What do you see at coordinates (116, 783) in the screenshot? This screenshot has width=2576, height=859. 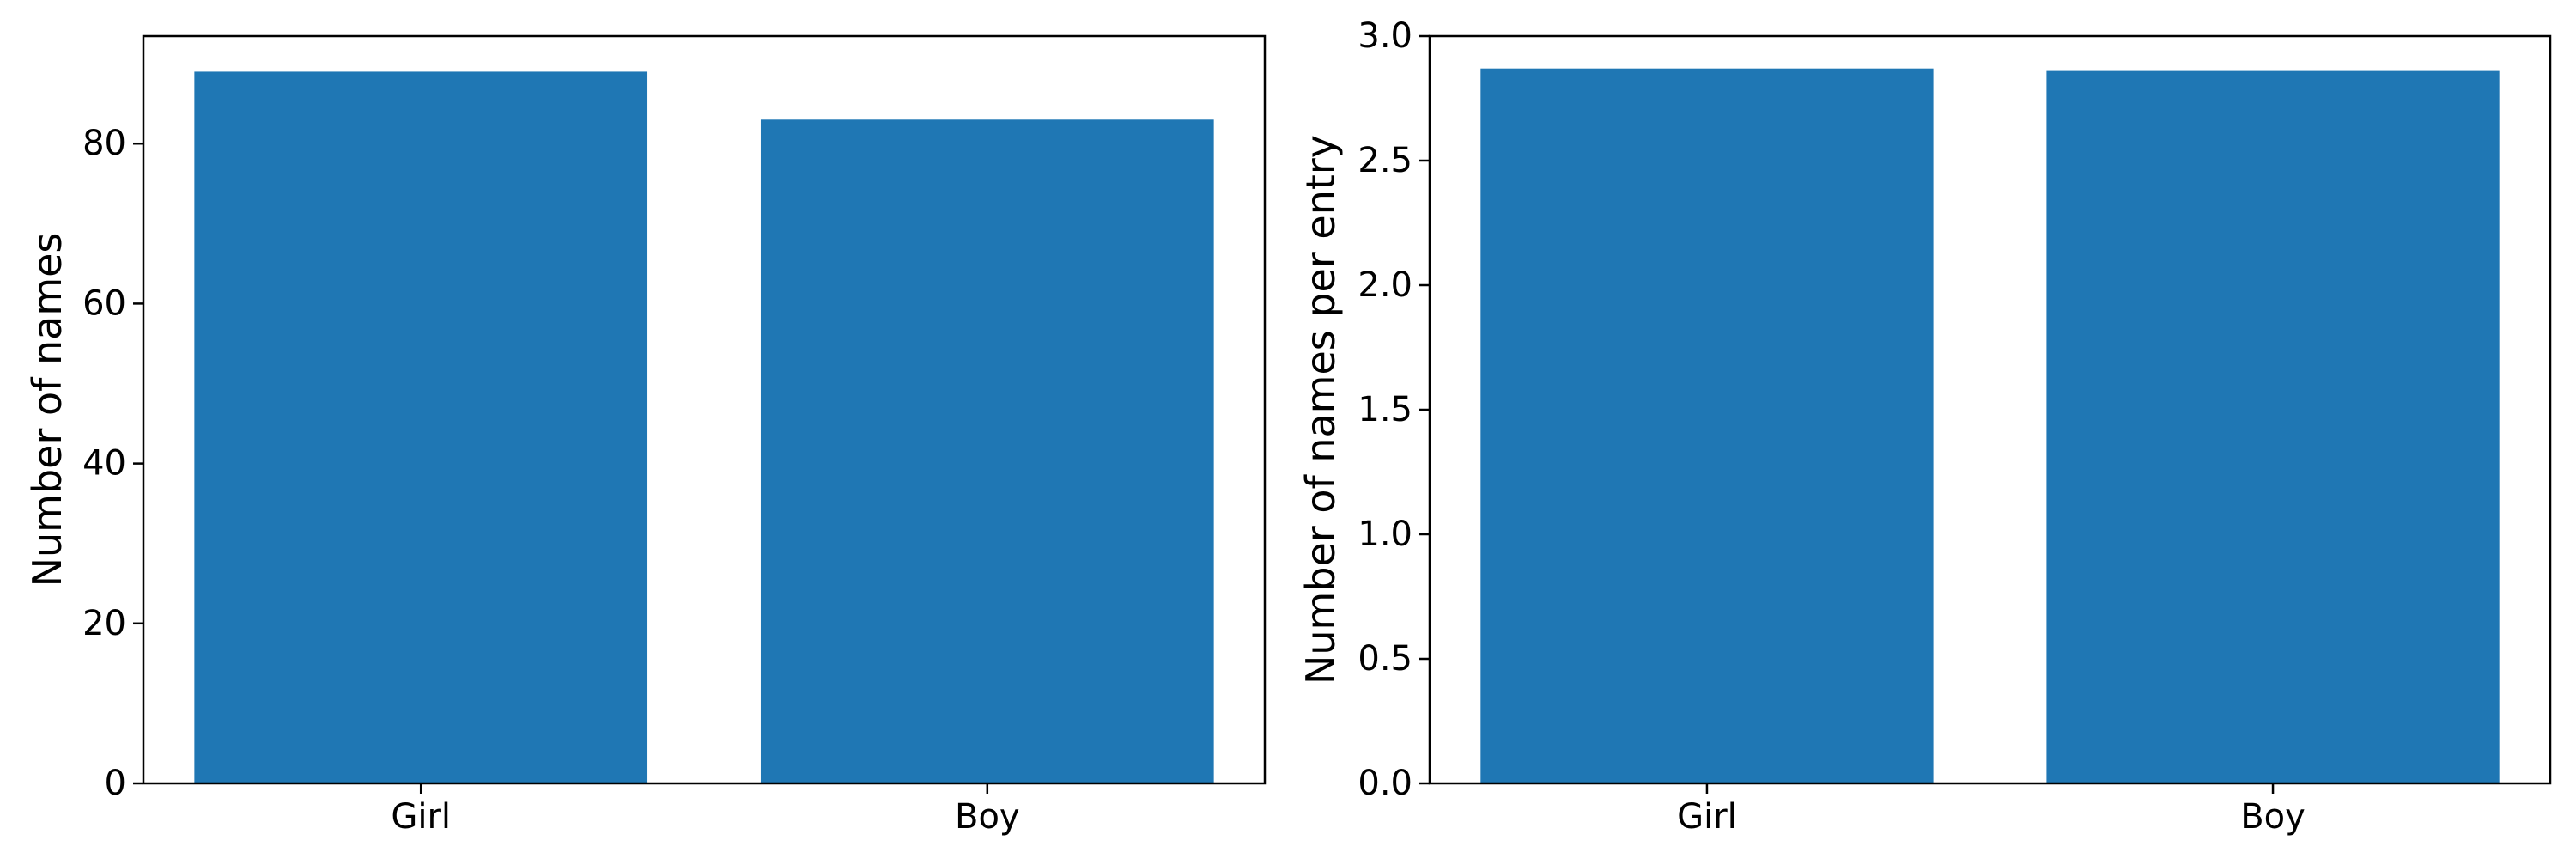 I see `y-tick-label: 0` at bounding box center [116, 783].